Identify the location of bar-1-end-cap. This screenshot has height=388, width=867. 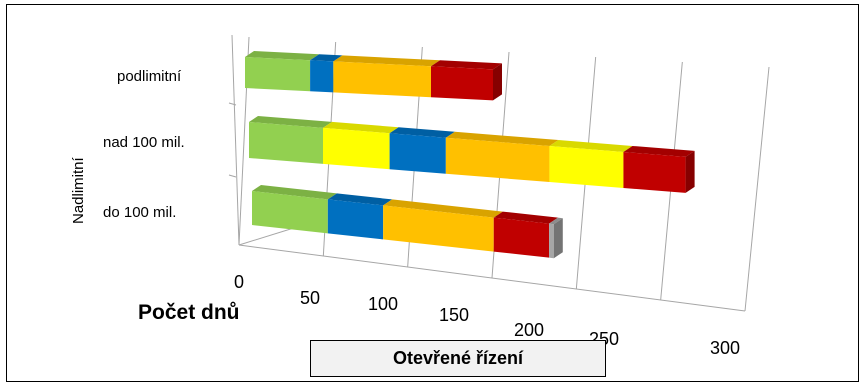
(690, 171).